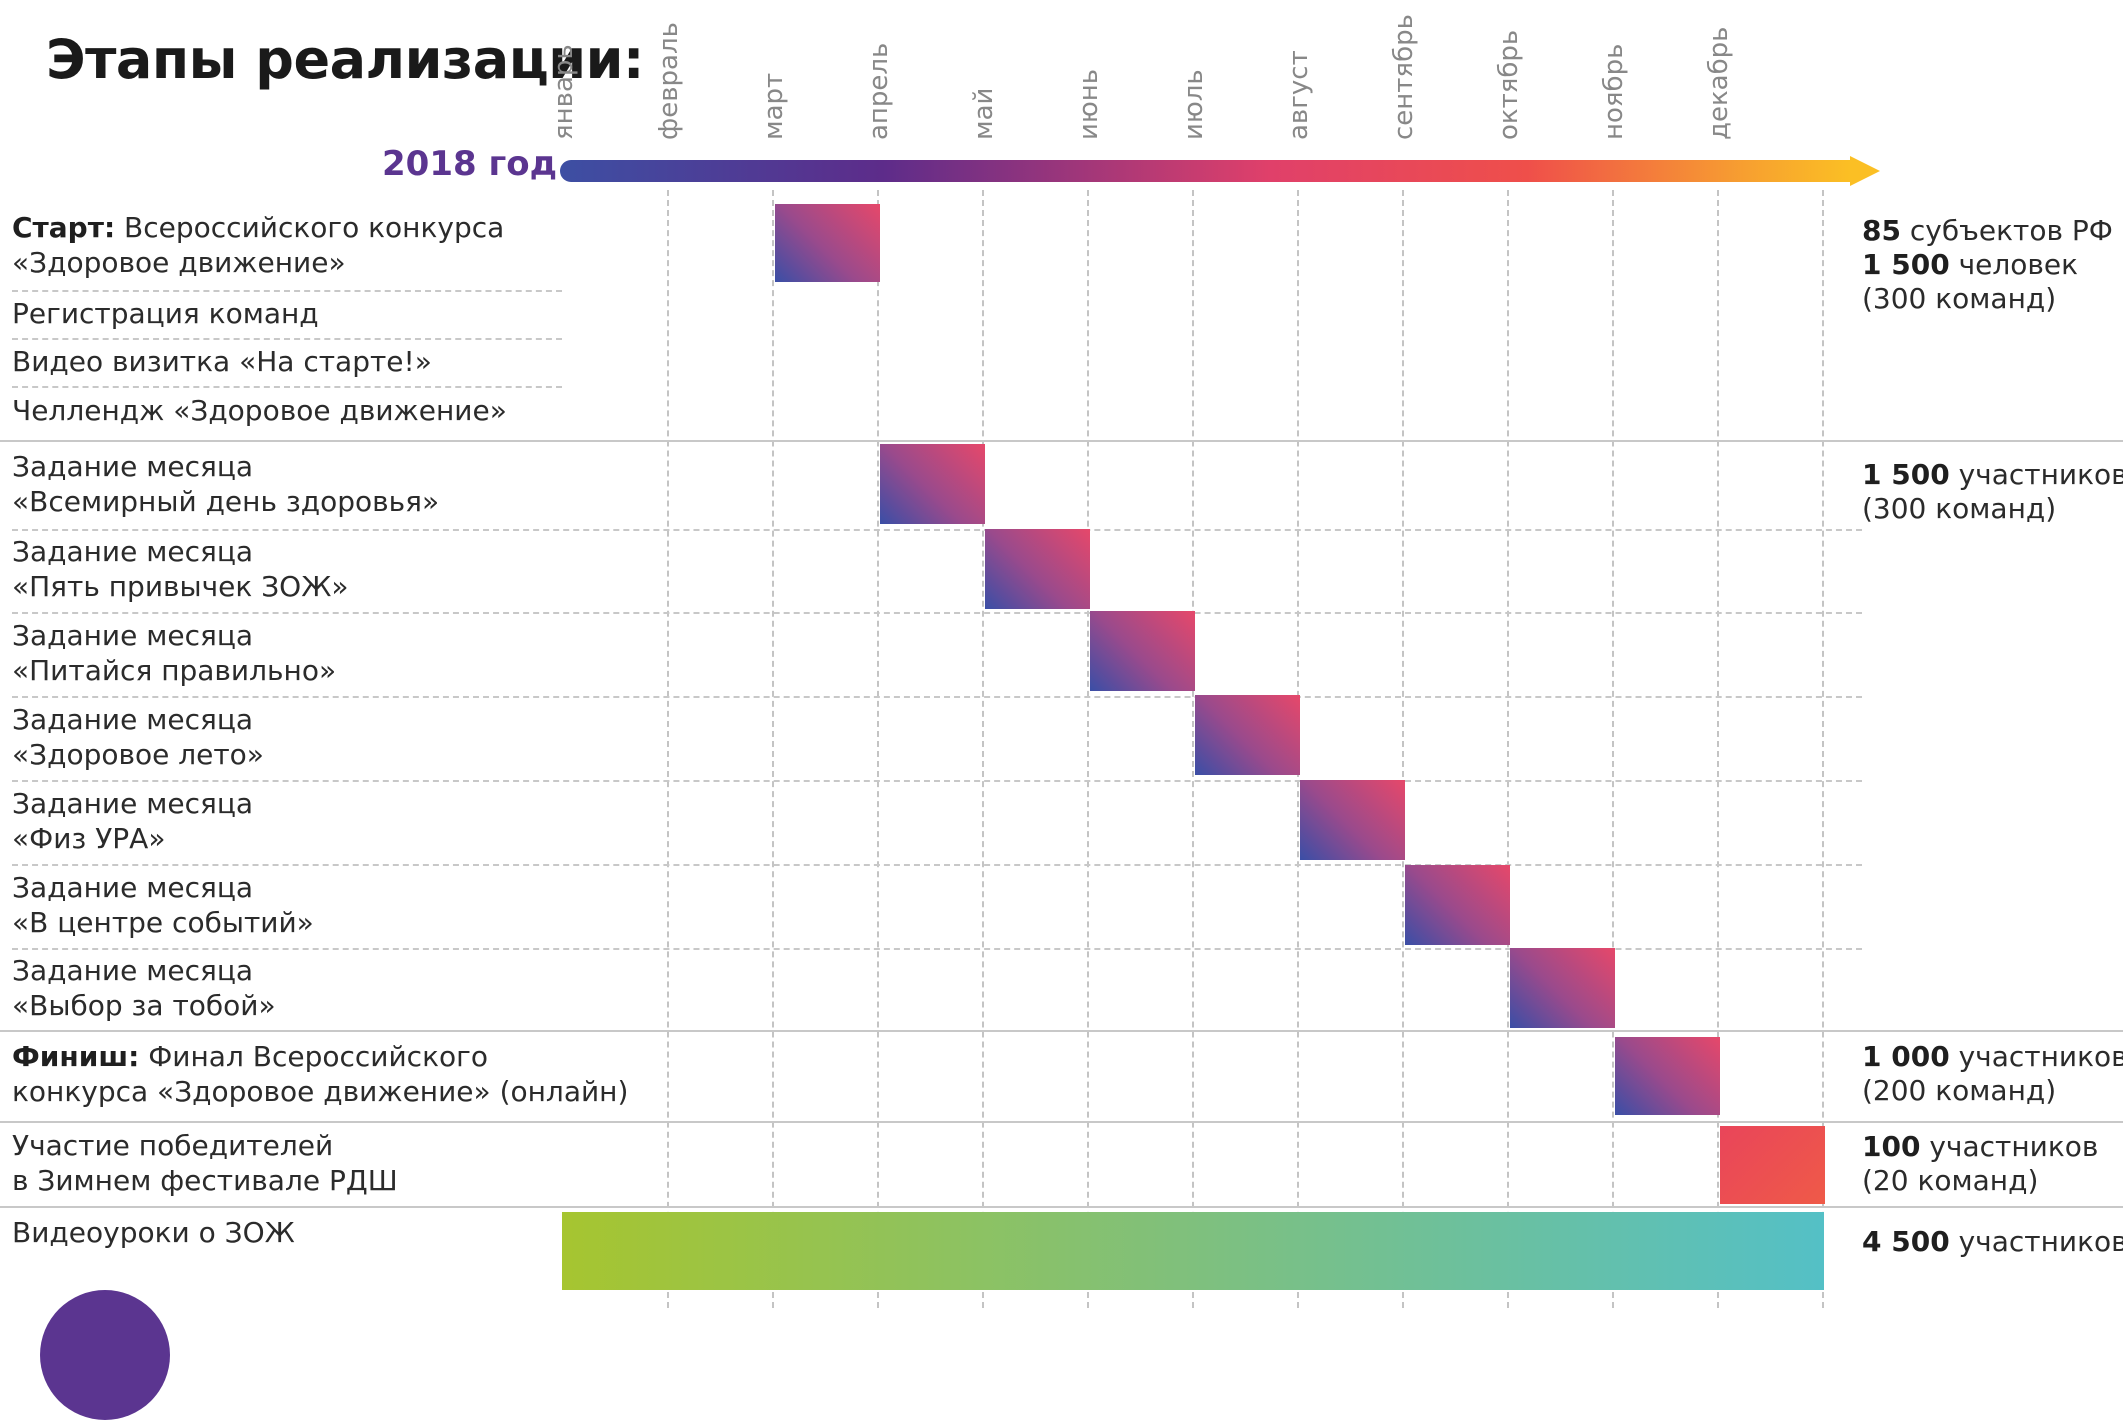 Image resolution: width=2123 pixels, height=1420 pixels. What do you see at coordinates (138, 737) in the screenshot?
I see `task-row: Задание месяца «Здоровое лето»` at bounding box center [138, 737].